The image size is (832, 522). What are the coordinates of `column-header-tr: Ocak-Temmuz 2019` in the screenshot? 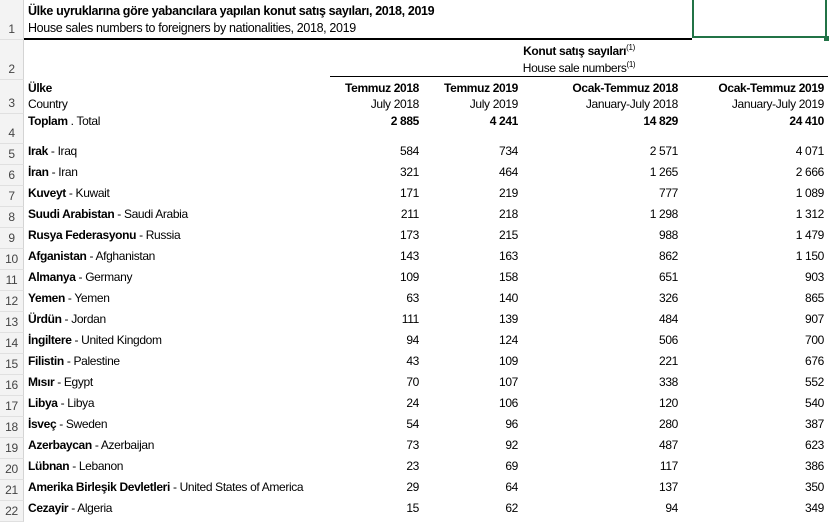 It's located at (771, 88).